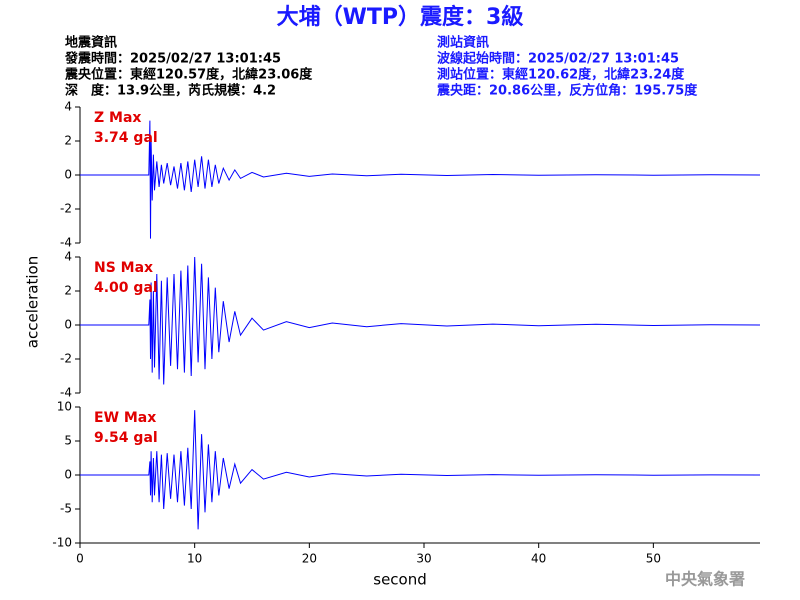 The width and height of the screenshot is (800, 600). What do you see at coordinates (400, 580) in the screenshot?
I see `x-axis-label: second` at bounding box center [400, 580].